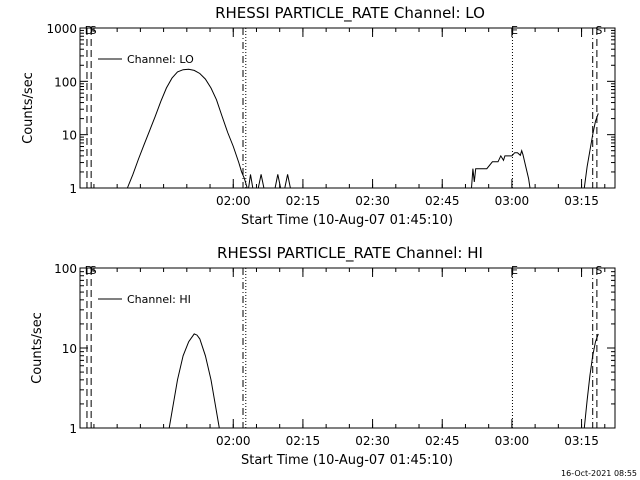  What do you see at coordinates (350, 253) in the screenshot?
I see `chart-title: RHESSI PARTICLE_RATE Channel: HI` at bounding box center [350, 253].